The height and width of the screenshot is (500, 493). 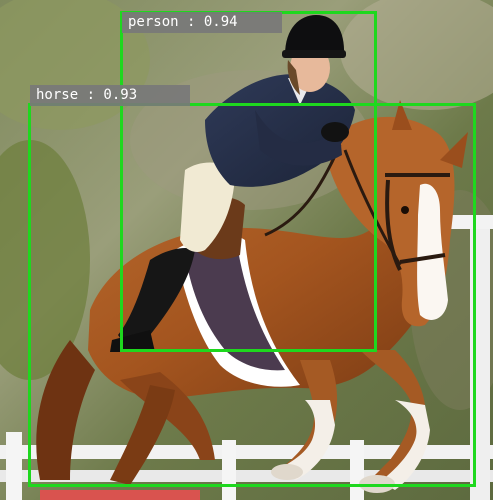 I want to click on detection-label-horse: horse : 0.93, so click(x=110, y=95).